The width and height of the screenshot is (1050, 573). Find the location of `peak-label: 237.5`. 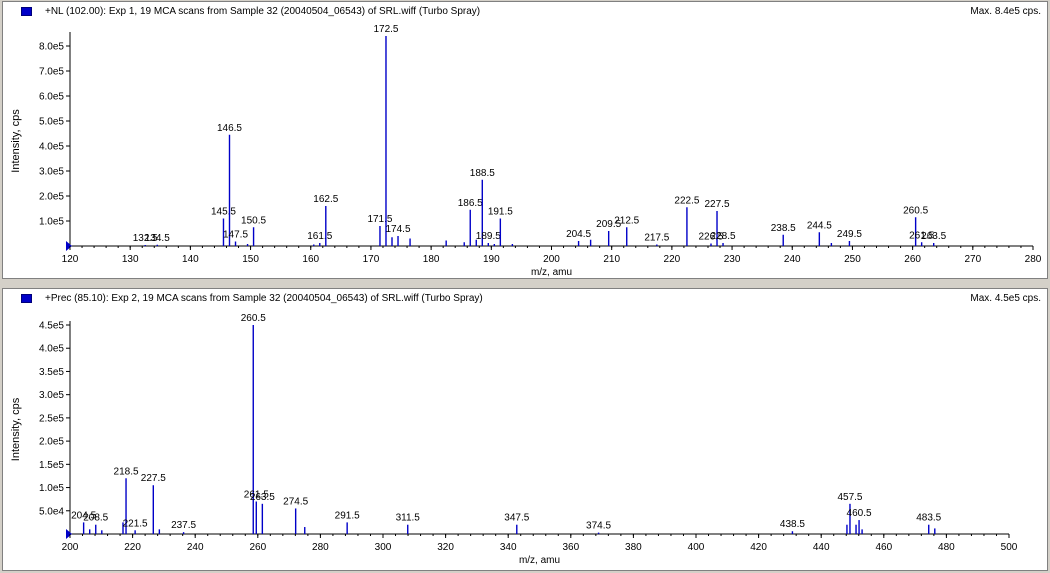

peak-label: 237.5 is located at coordinates (183, 525).